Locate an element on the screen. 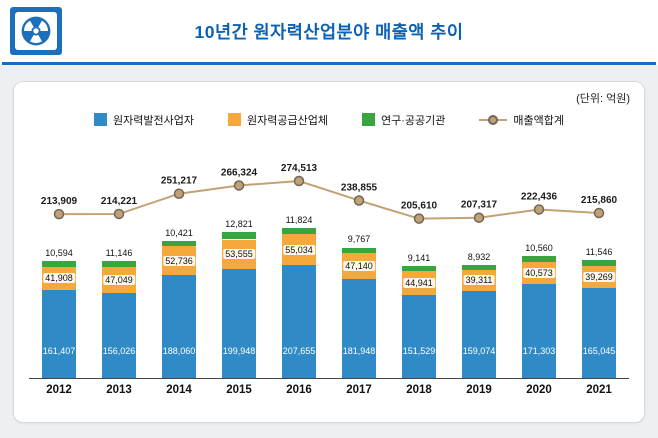 Image resolution: width=658 pixels, height=438 pixels. x-axis-label: 2018 is located at coordinates (419, 390).